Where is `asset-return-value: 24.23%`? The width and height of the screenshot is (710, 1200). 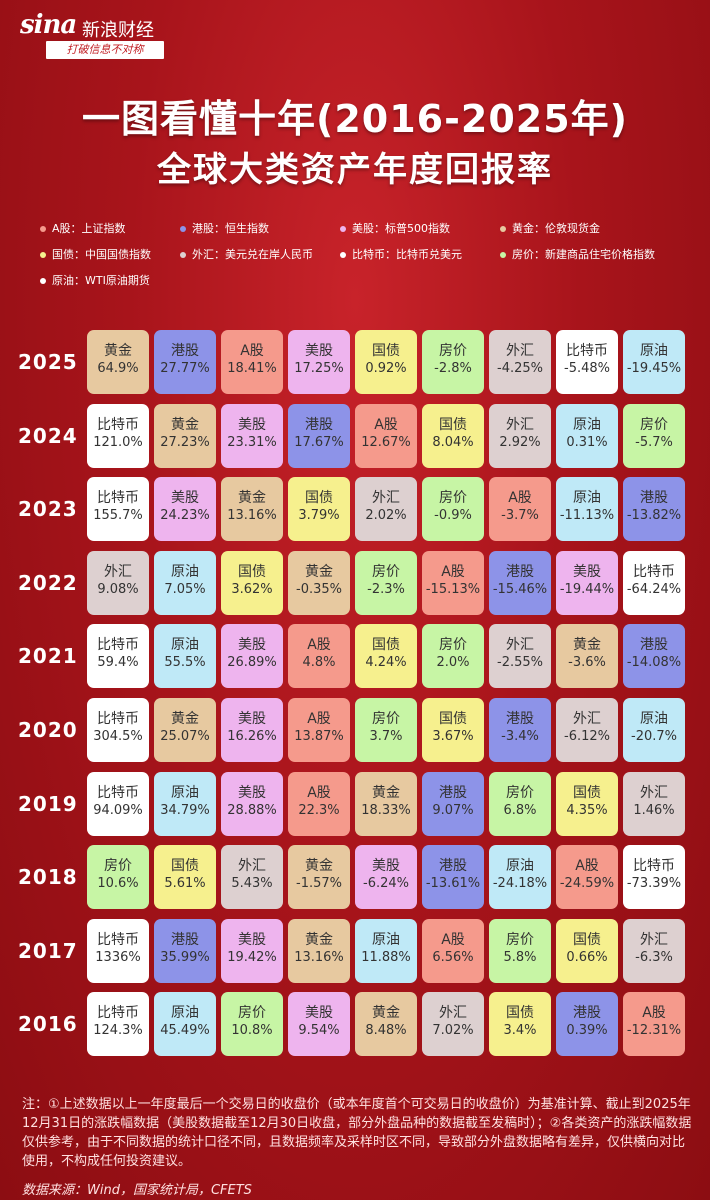 asset-return-value: 24.23% is located at coordinates (185, 516).